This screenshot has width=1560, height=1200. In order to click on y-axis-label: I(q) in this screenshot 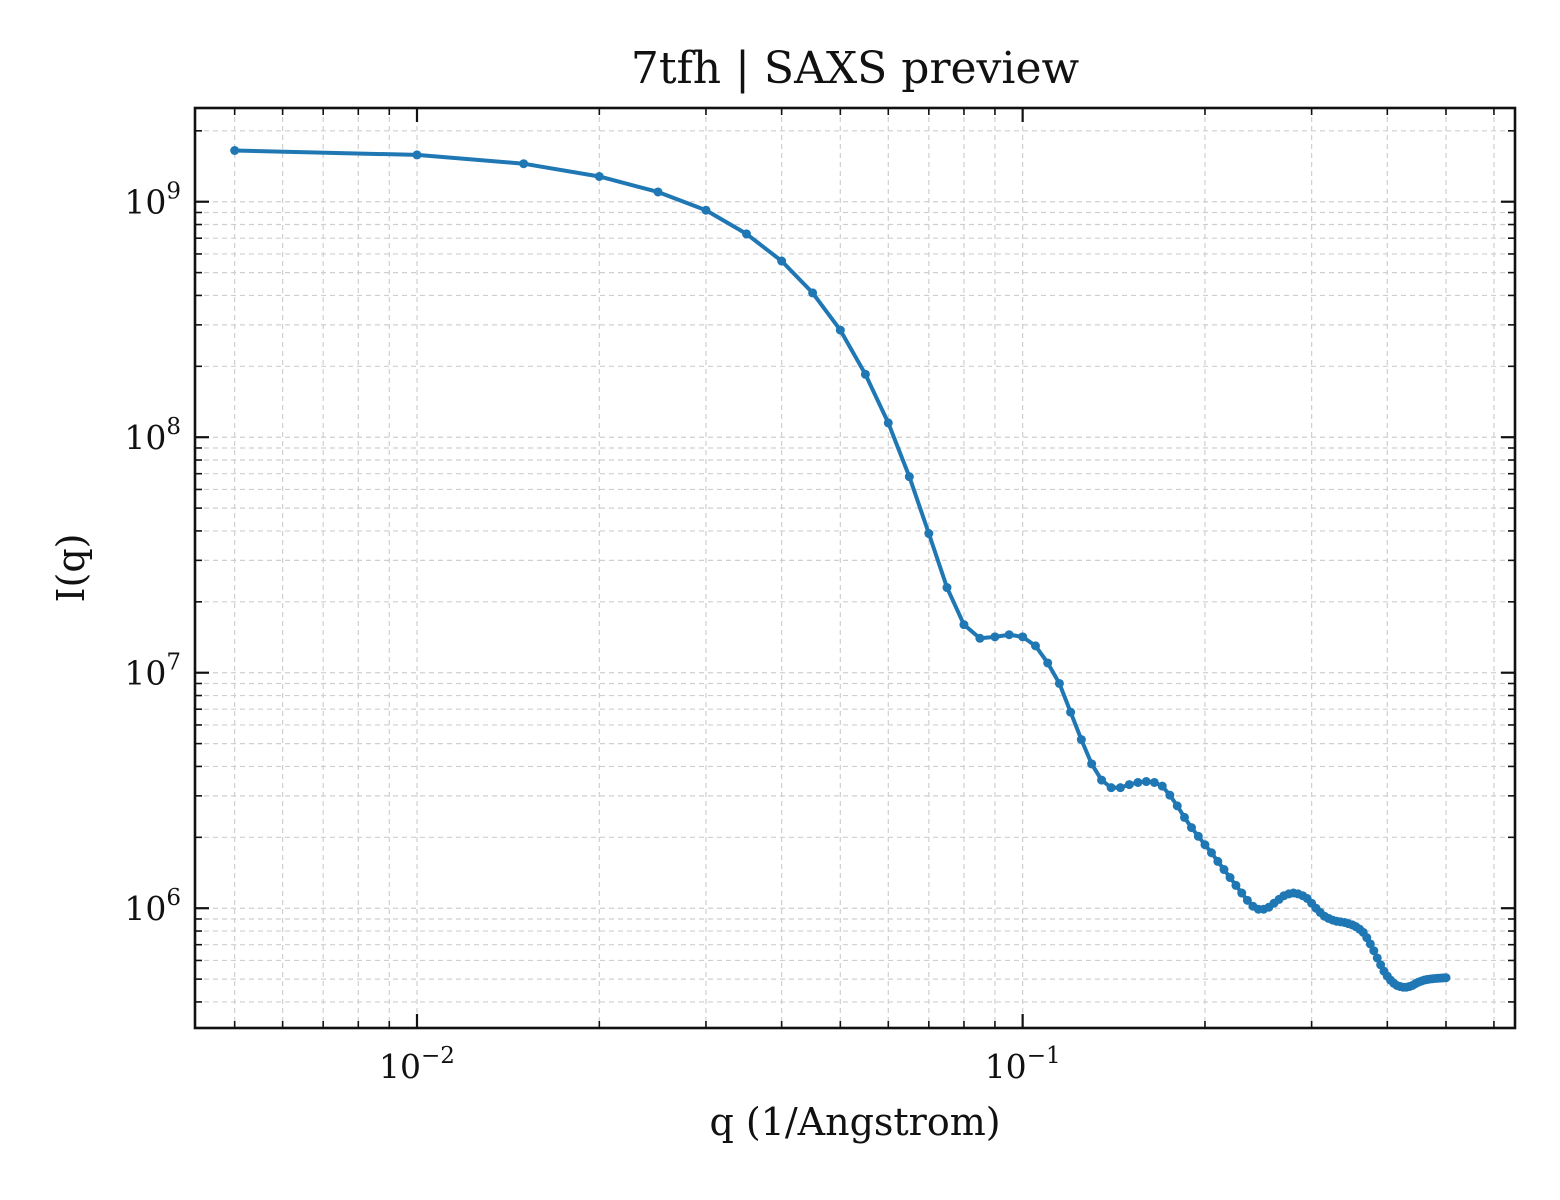, I will do `click(71, 568)`.